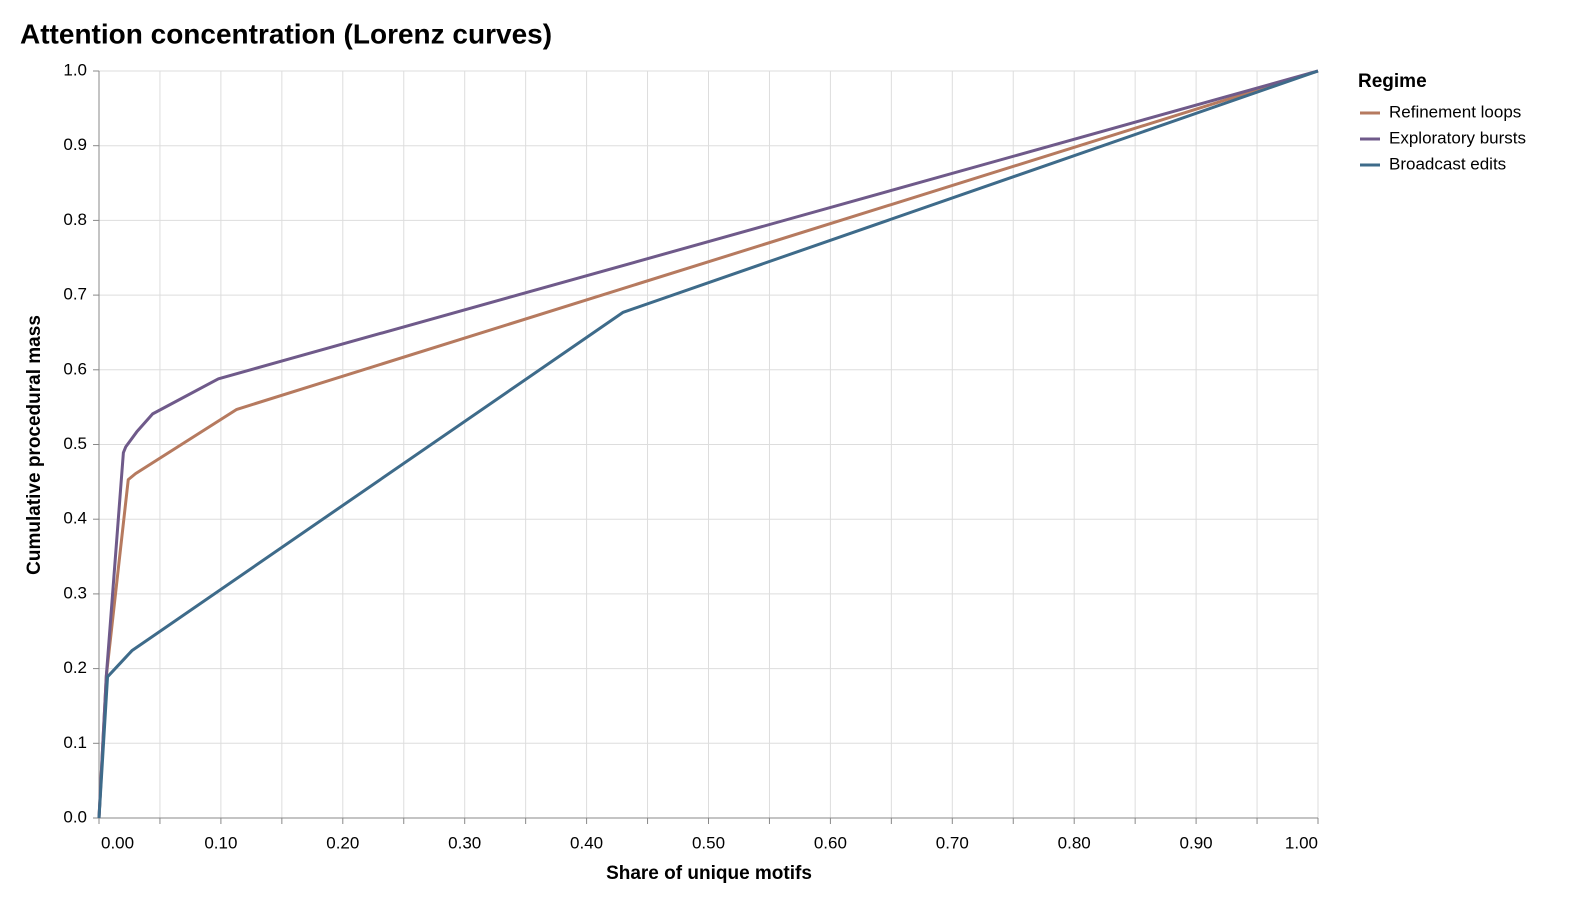 The height and width of the screenshot is (923, 1594). I want to click on y-tick-label: 0.8, so click(75, 219).